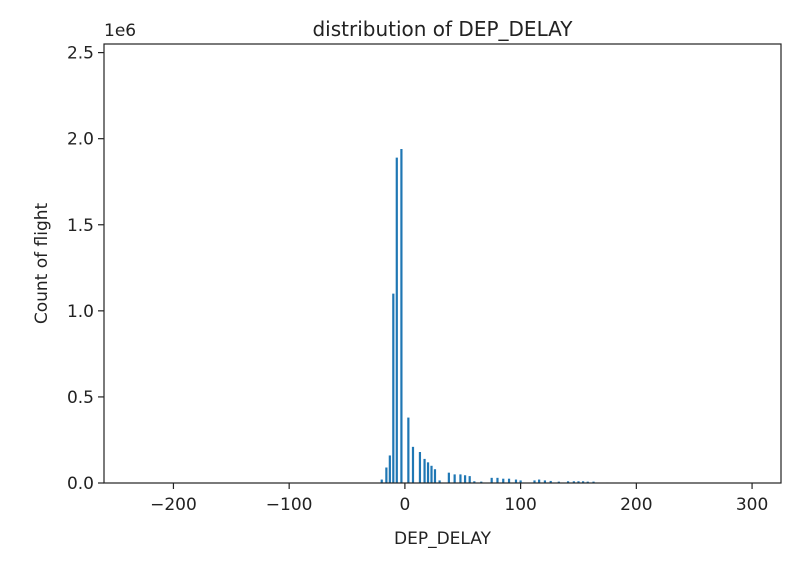  Describe the element at coordinates (636, 505) in the screenshot. I see `x-tick-label: 200` at that location.